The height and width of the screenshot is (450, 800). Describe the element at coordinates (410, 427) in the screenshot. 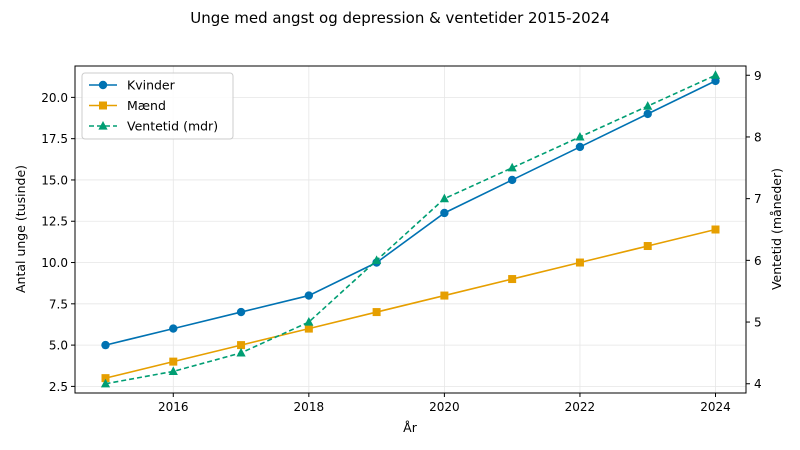

I see `x-axis-label: År` at that location.